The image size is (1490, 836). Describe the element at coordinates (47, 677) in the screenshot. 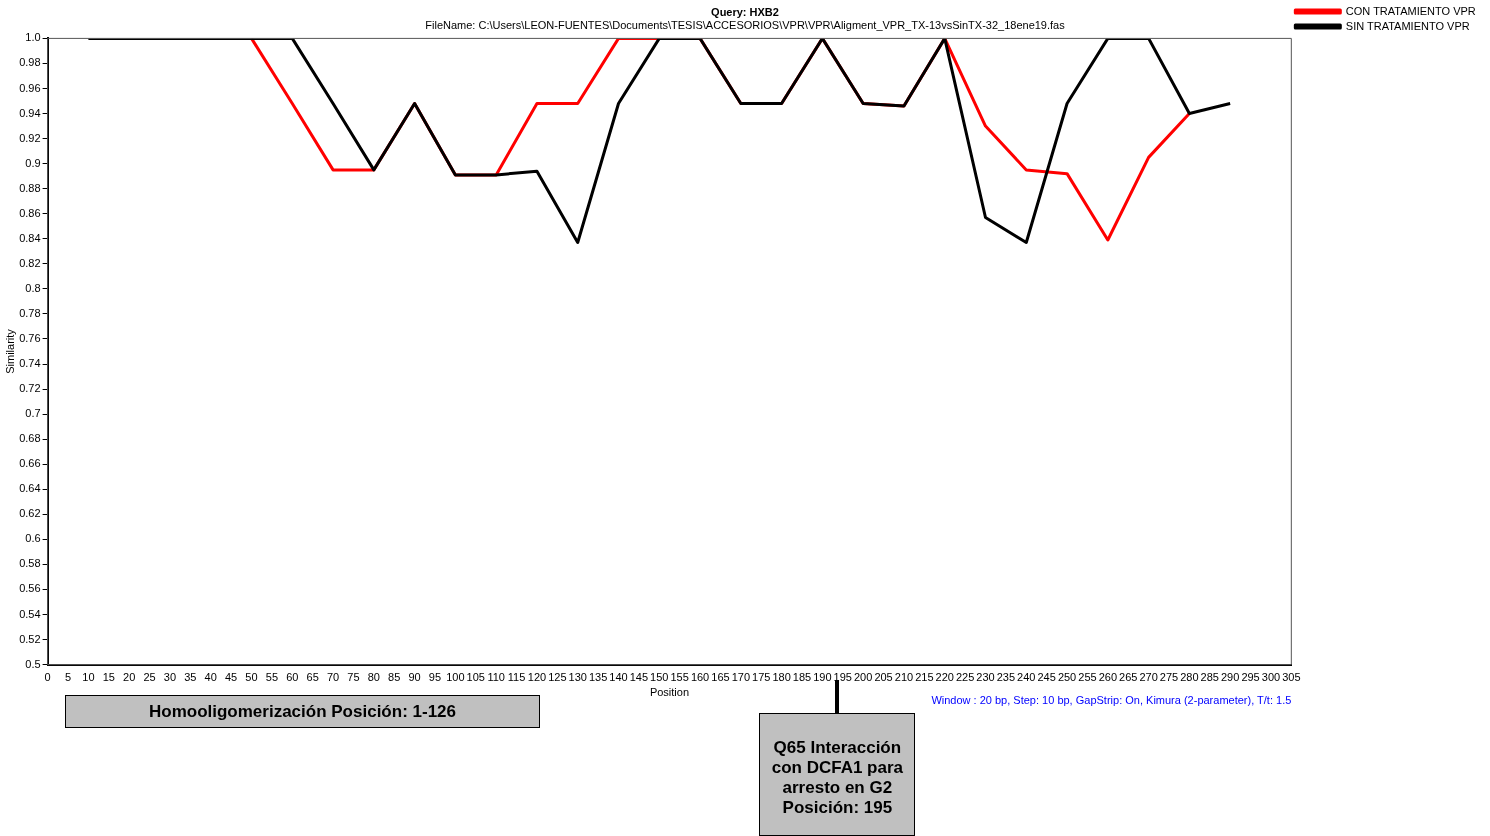

I see `x-tick-label: 0` at that location.